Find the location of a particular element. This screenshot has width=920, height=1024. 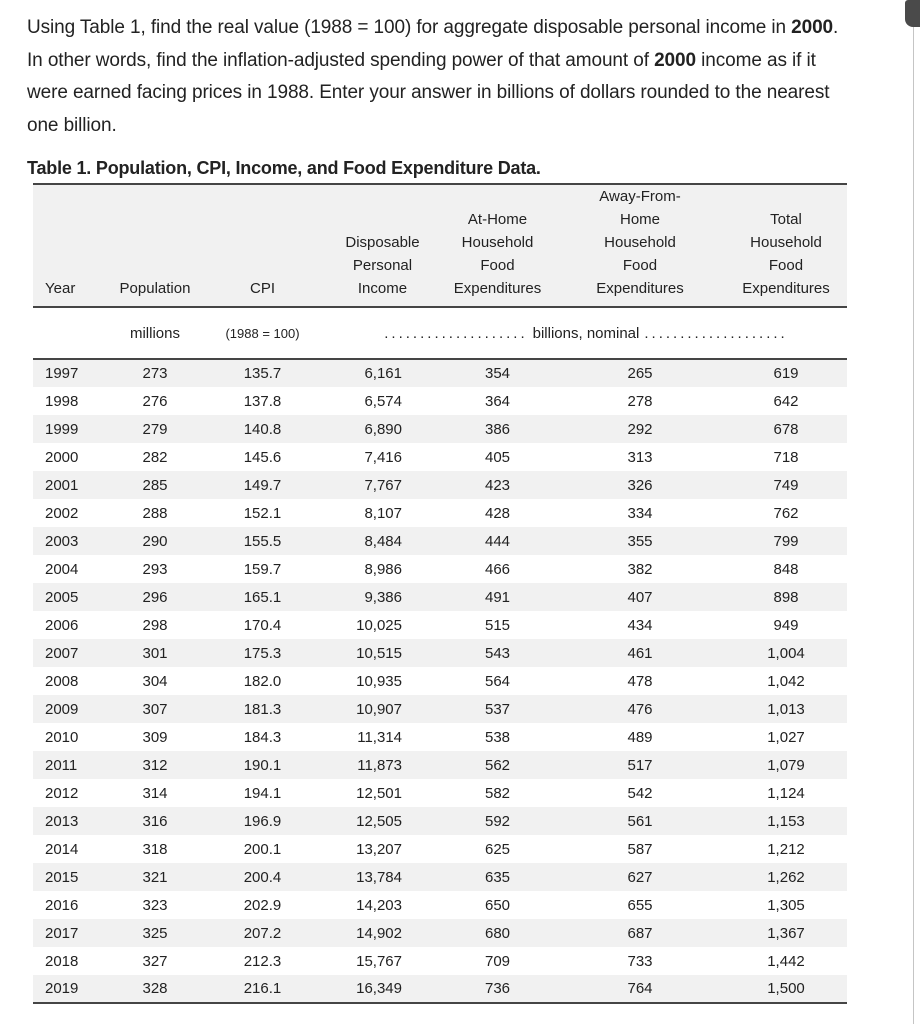

question-line: one billion. is located at coordinates (473, 126).